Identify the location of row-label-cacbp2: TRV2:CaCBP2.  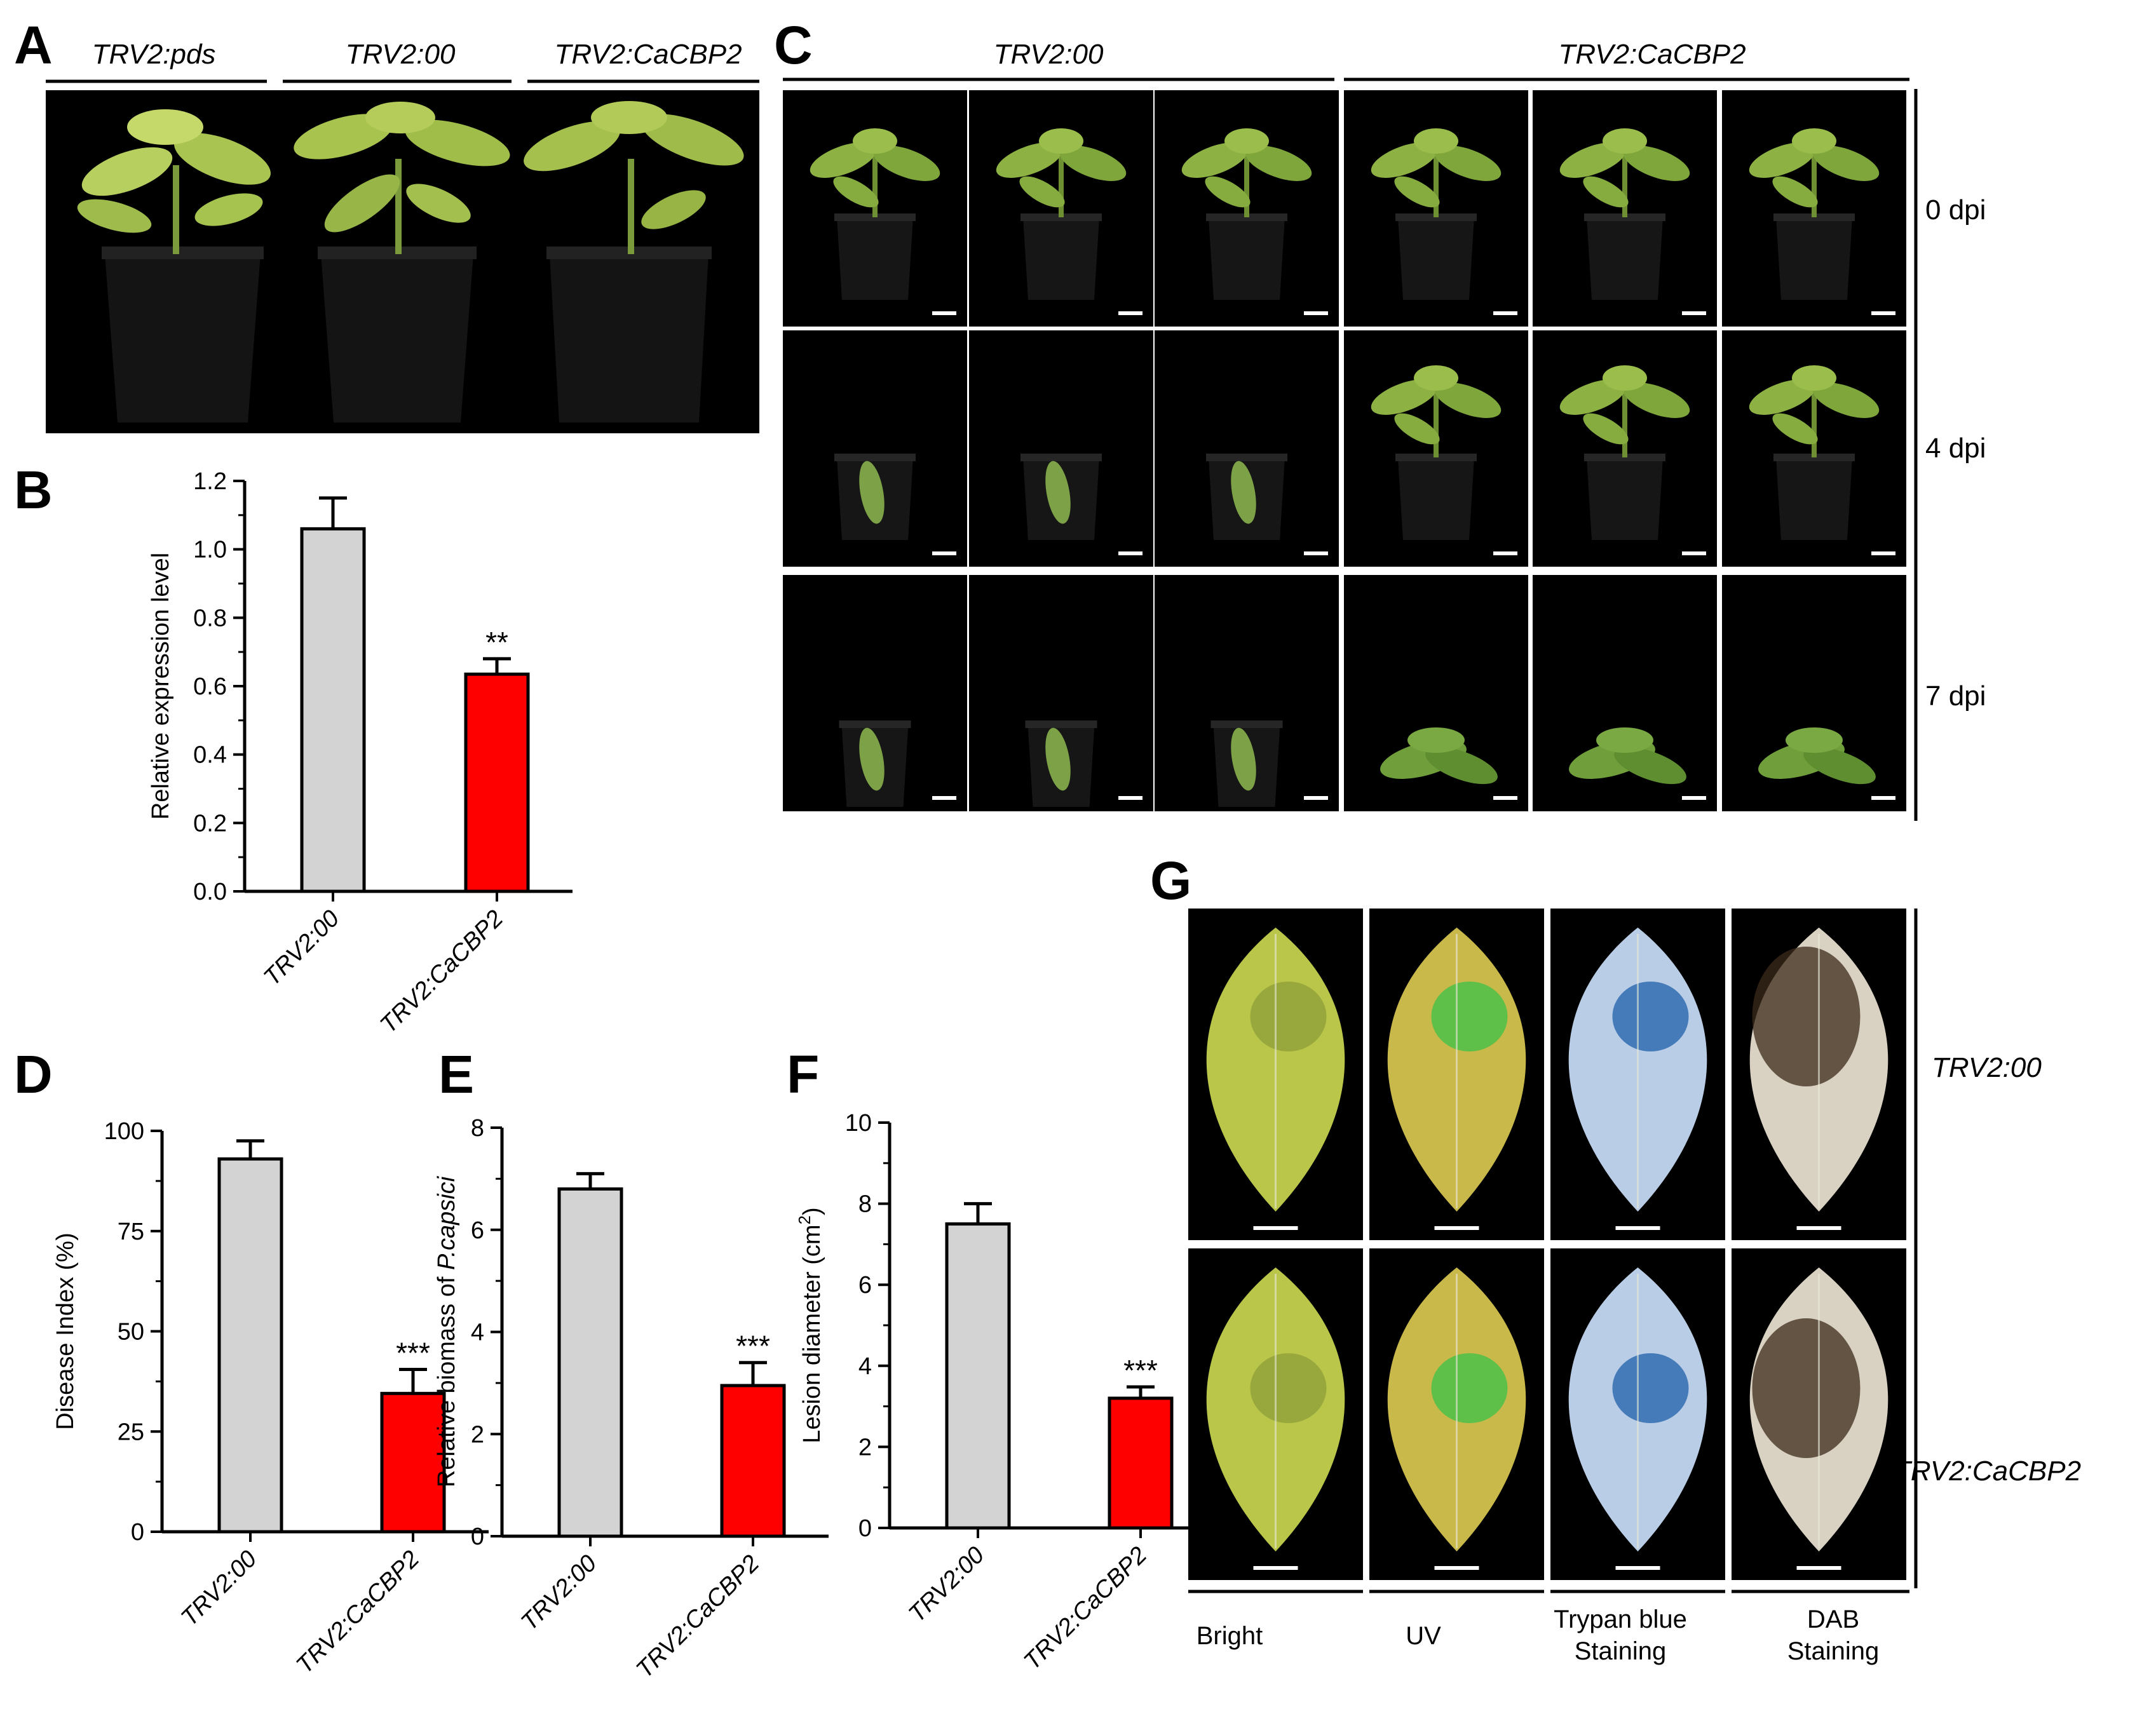
(1987, 1471).